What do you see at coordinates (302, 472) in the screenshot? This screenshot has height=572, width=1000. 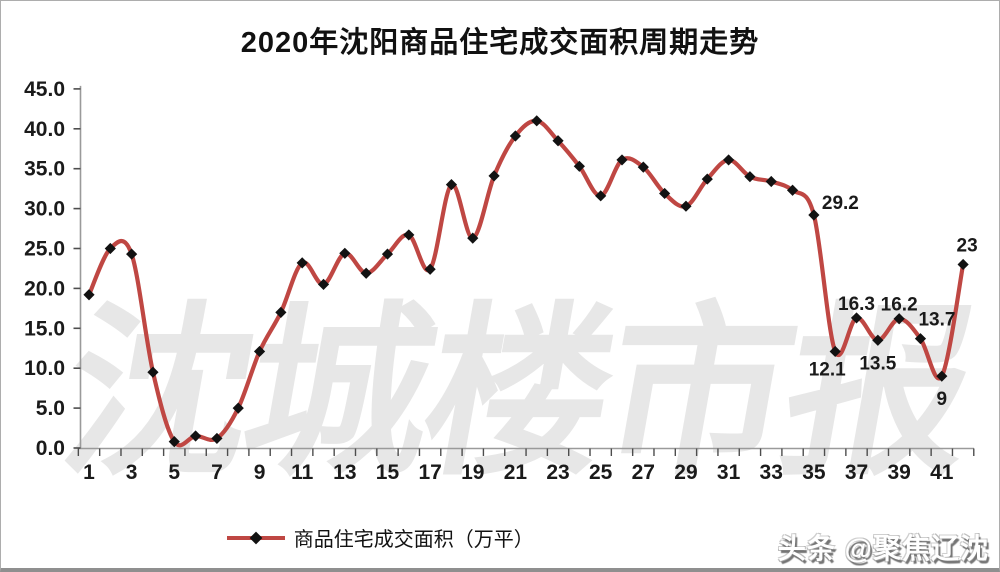 I see `x-axis-label: 11` at bounding box center [302, 472].